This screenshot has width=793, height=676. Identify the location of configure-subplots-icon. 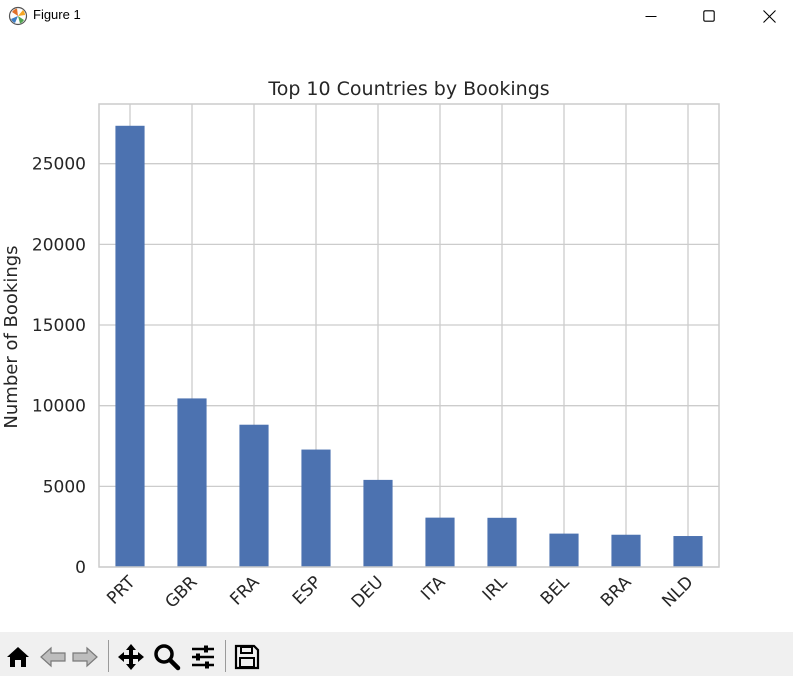
(203, 657).